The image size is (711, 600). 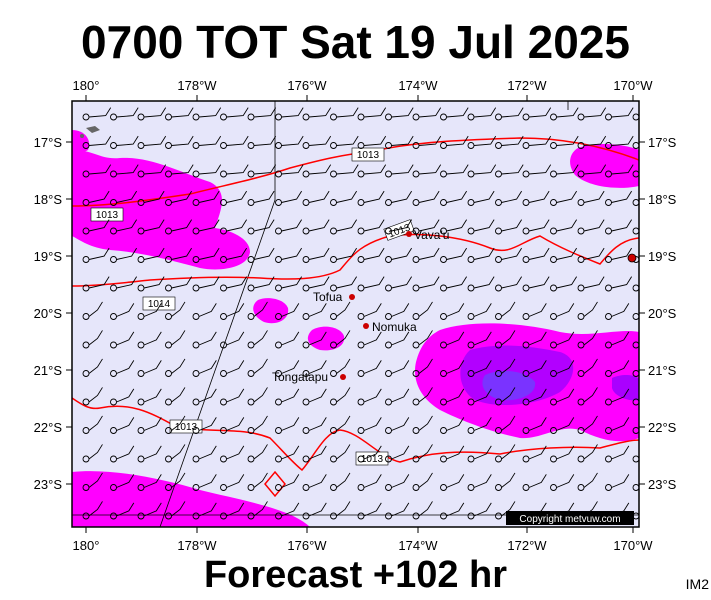 What do you see at coordinates (527, 85) in the screenshot?
I see `lon-label: 172°W` at bounding box center [527, 85].